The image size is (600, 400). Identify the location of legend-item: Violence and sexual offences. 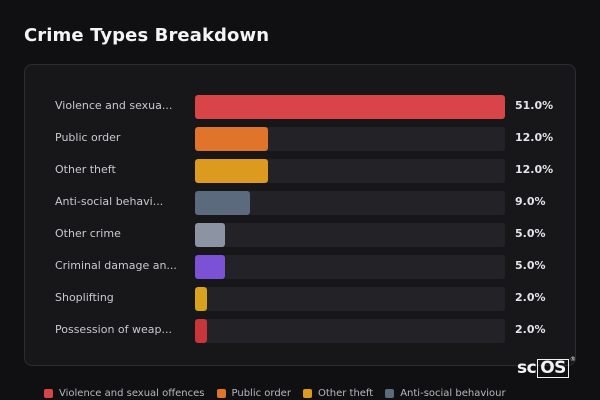
(124, 393).